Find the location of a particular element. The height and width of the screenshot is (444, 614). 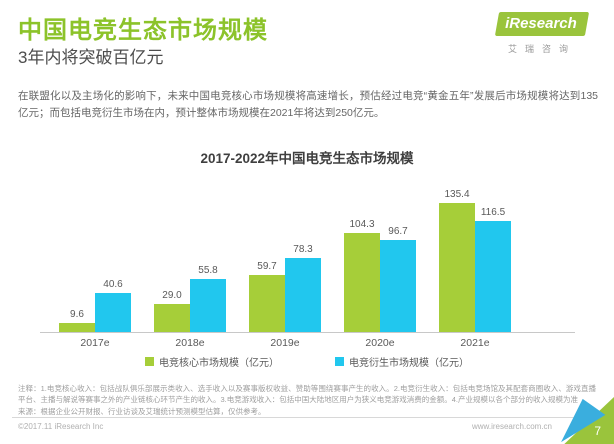

bar-column: 55.8 is located at coordinates (208, 298).